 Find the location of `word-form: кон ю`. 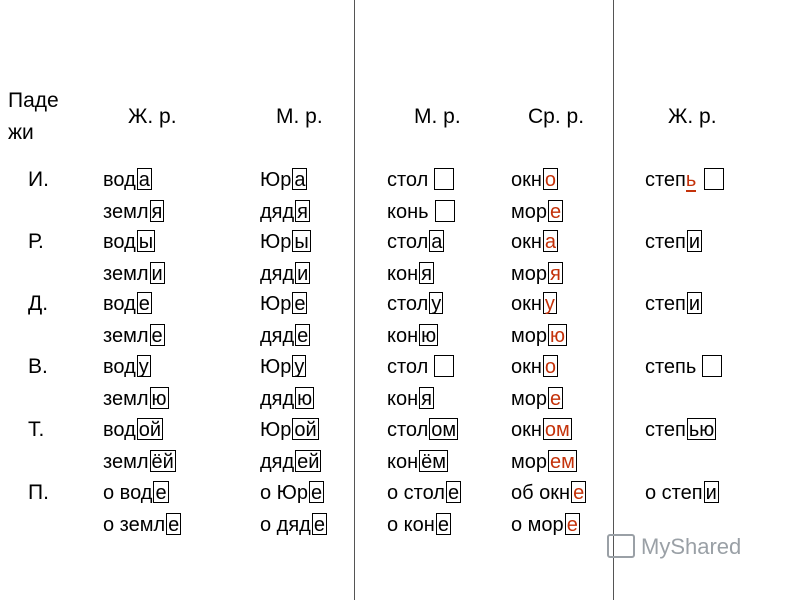

word-form: кон ю is located at coordinates (413, 336).